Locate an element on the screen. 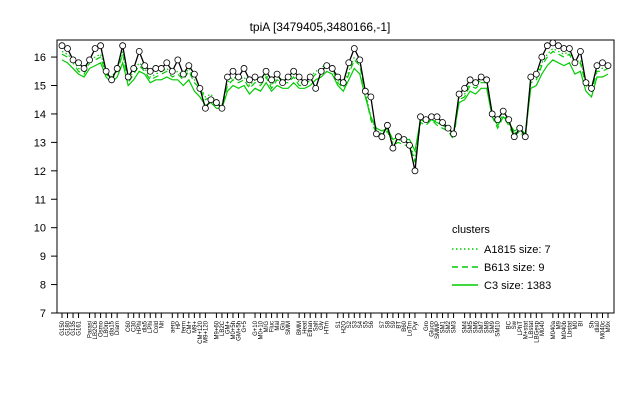  y-tick-label: 7 is located at coordinates (43, 314).